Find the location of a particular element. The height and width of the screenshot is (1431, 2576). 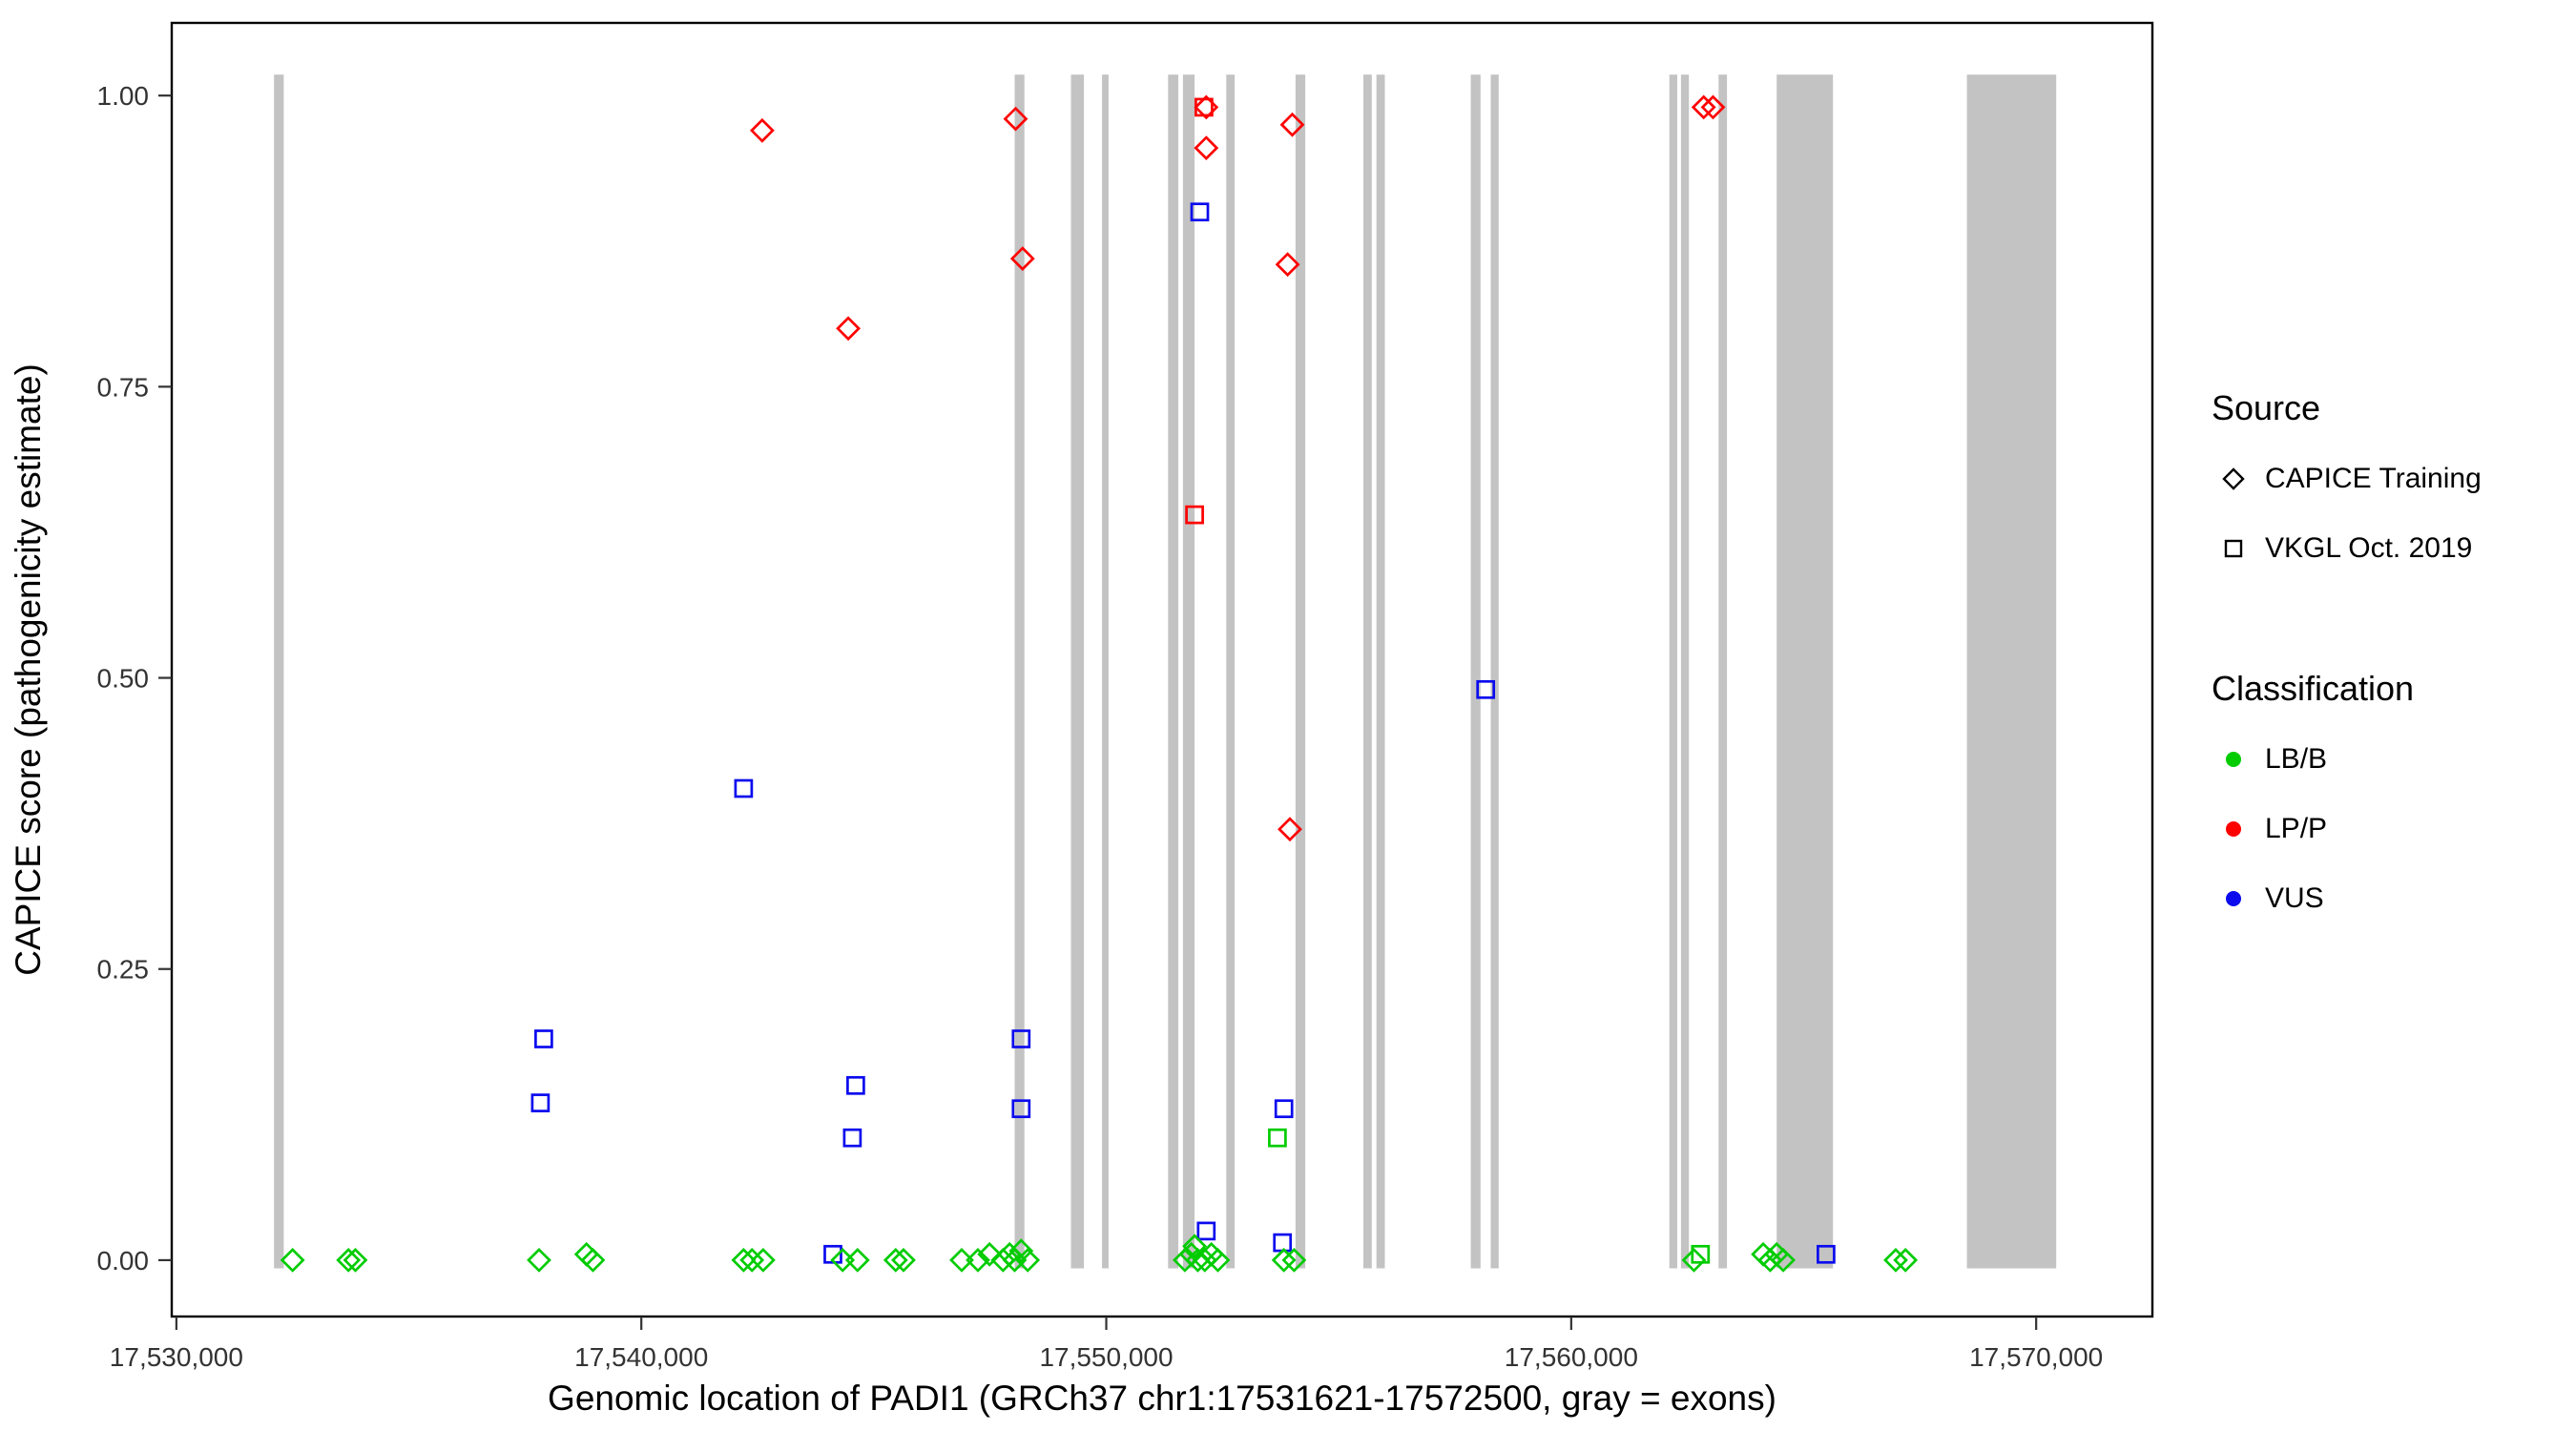

legend-item-vus: VUS is located at coordinates (2388, 898).